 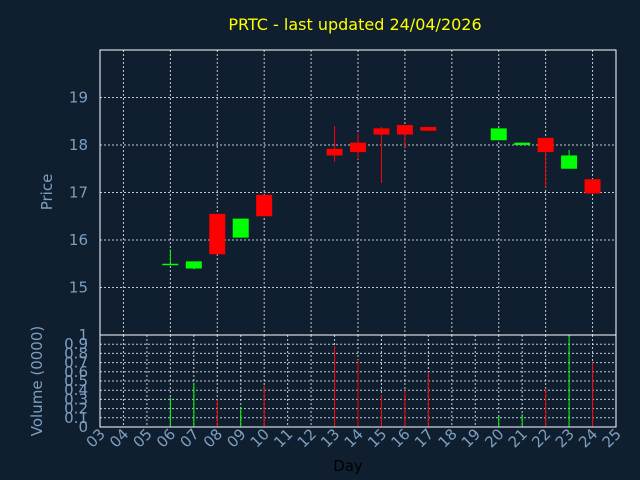 What do you see at coordinates (612, 438) in the screenshot?
I see `x-tick-label: 25` at bounding box center [612, 438].